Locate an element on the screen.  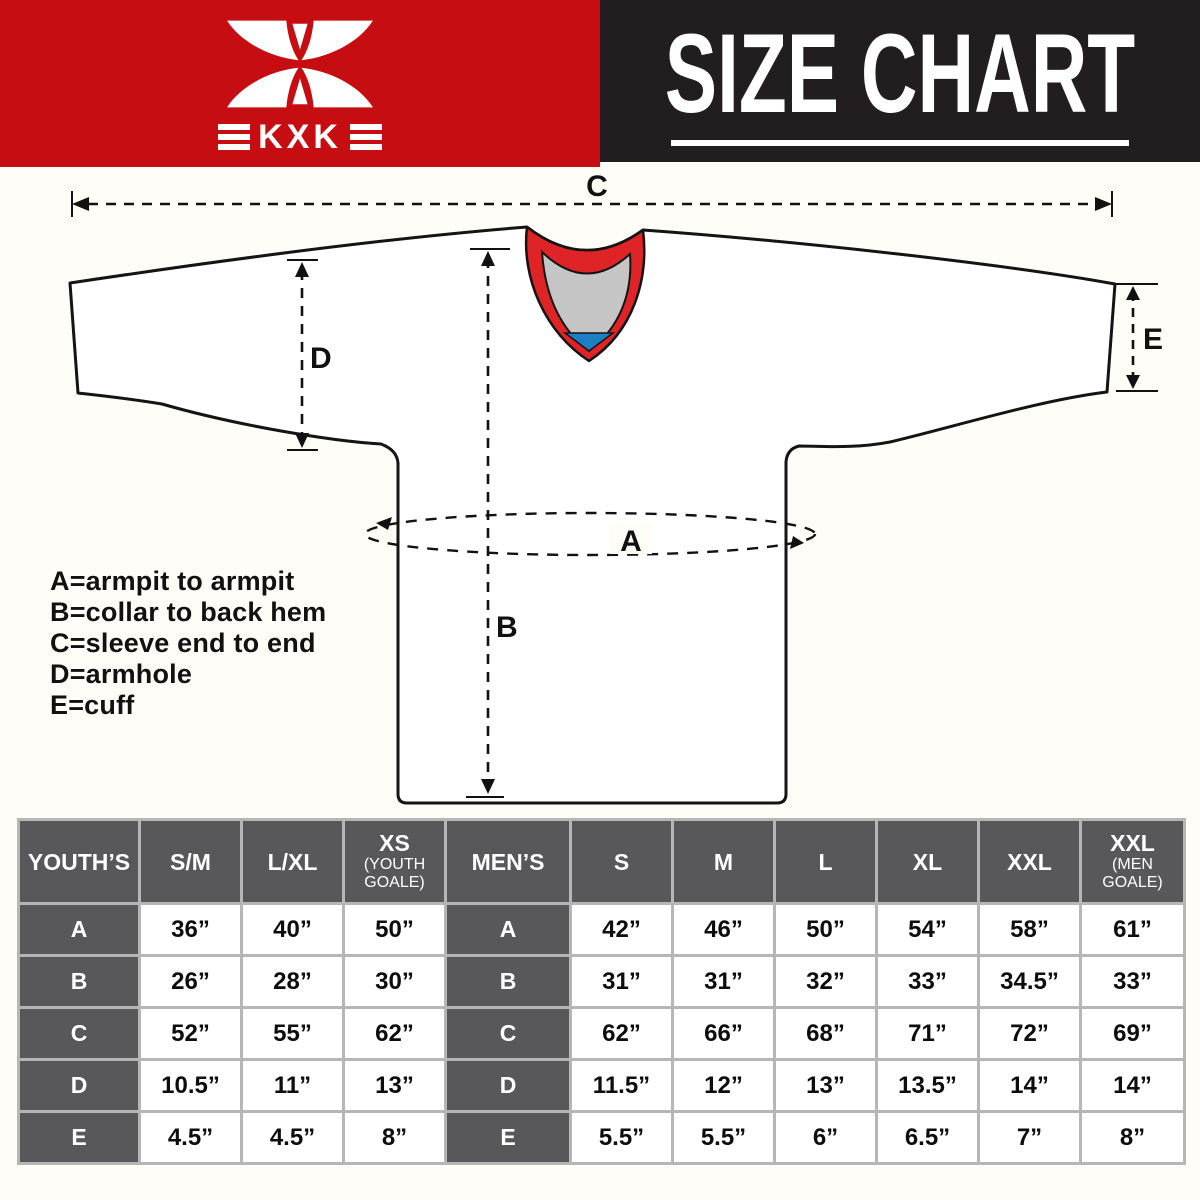
youth-value-cell: 13” is located at coordinates (394, 1085).